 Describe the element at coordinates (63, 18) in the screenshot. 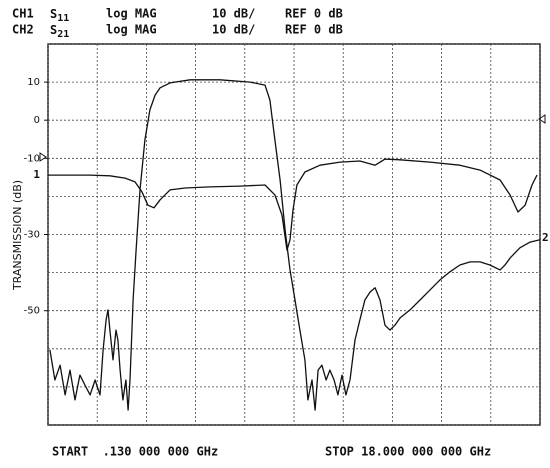

I see `parameter-subscript: 11` at that location.